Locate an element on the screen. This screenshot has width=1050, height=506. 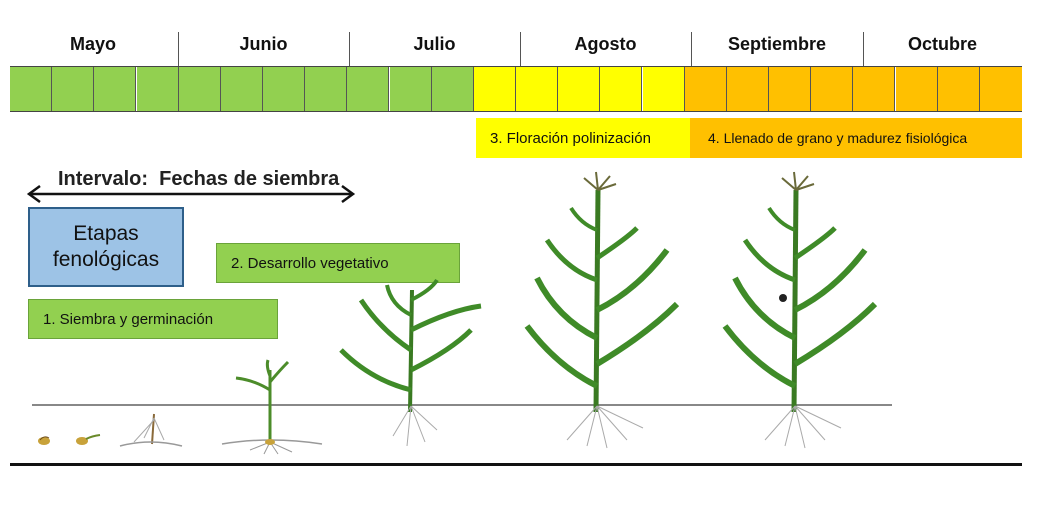
month-julio: Julio is located at coordinates (434, 44).